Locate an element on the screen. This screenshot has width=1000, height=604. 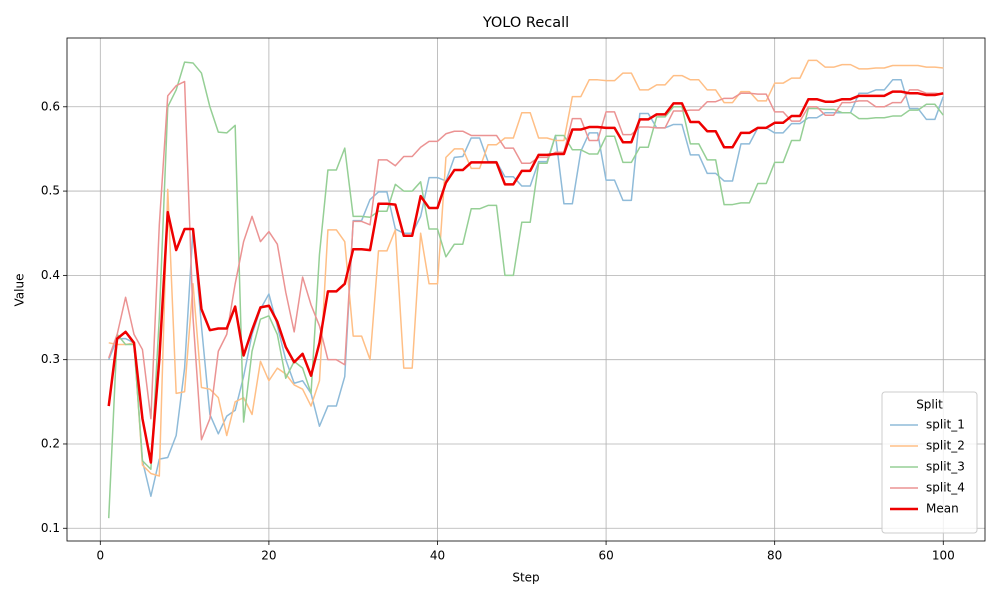
y-tick-label: 0.2 is located at coordinates (50, 443).